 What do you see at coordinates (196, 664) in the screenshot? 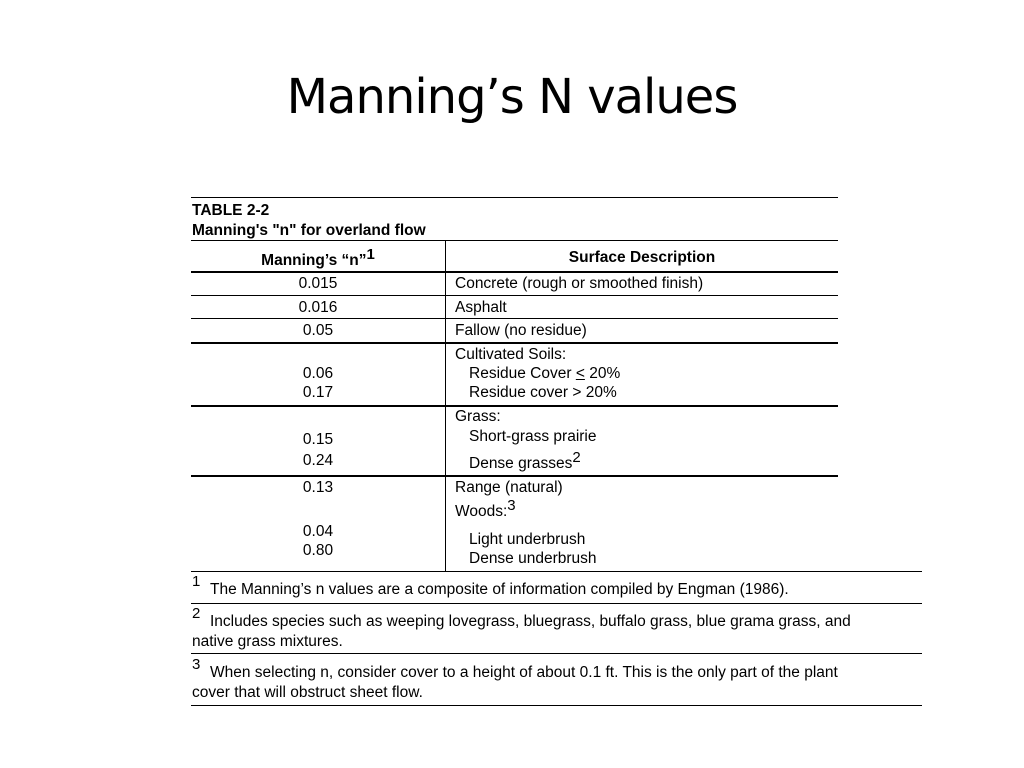
I see `footnote-3-number: 3` at bounding box center [196, 664].